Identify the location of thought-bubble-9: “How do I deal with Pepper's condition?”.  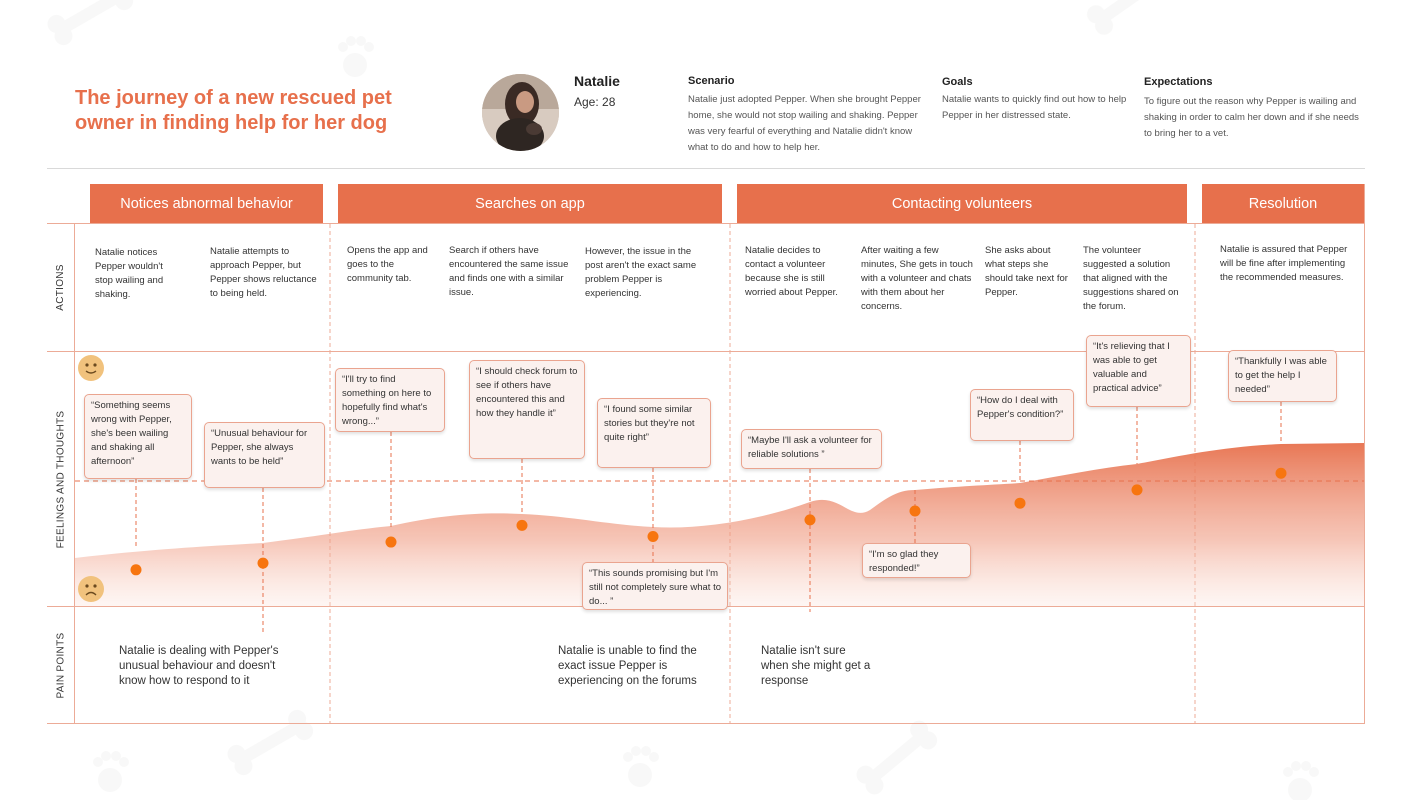
(1022, 415).